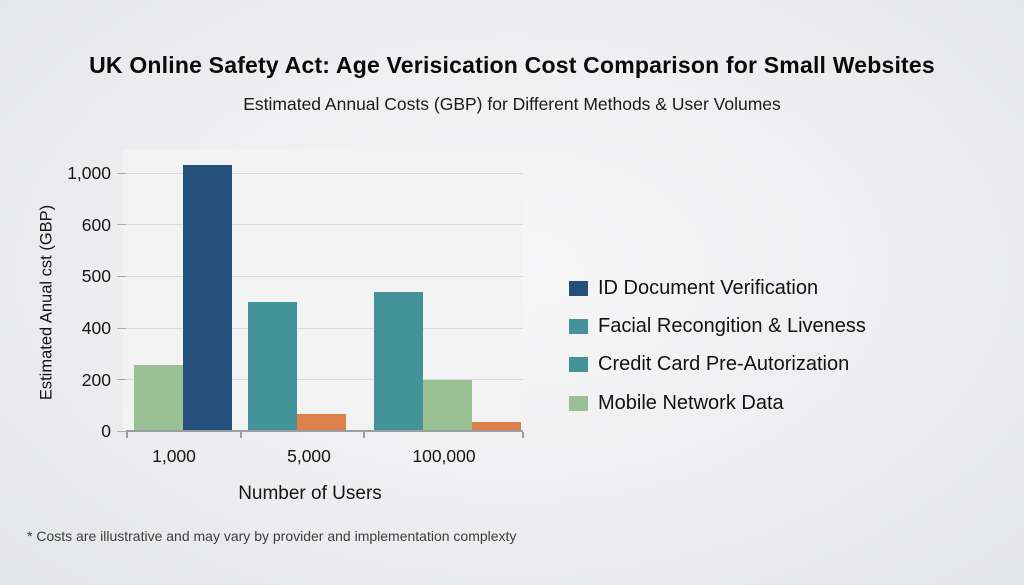 The width and height of the screenshot is (1024, 585). I want to click on legend-item: Credit Card Pre-Autorization, so click(709, 364).